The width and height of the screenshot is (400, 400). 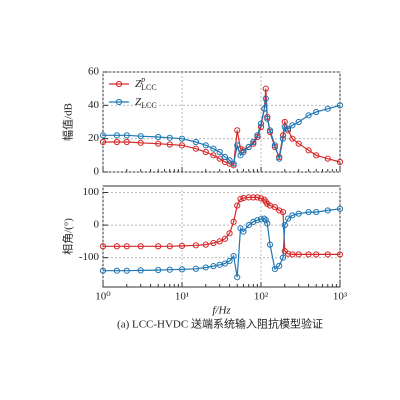 I want to click on series-line, so click(x=222, y=131).